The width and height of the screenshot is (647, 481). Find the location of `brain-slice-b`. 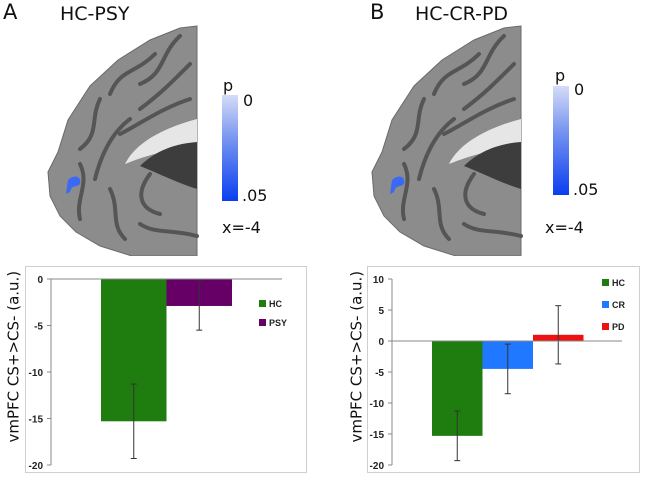

brain-slice-b is located at coordinates (447, 140).